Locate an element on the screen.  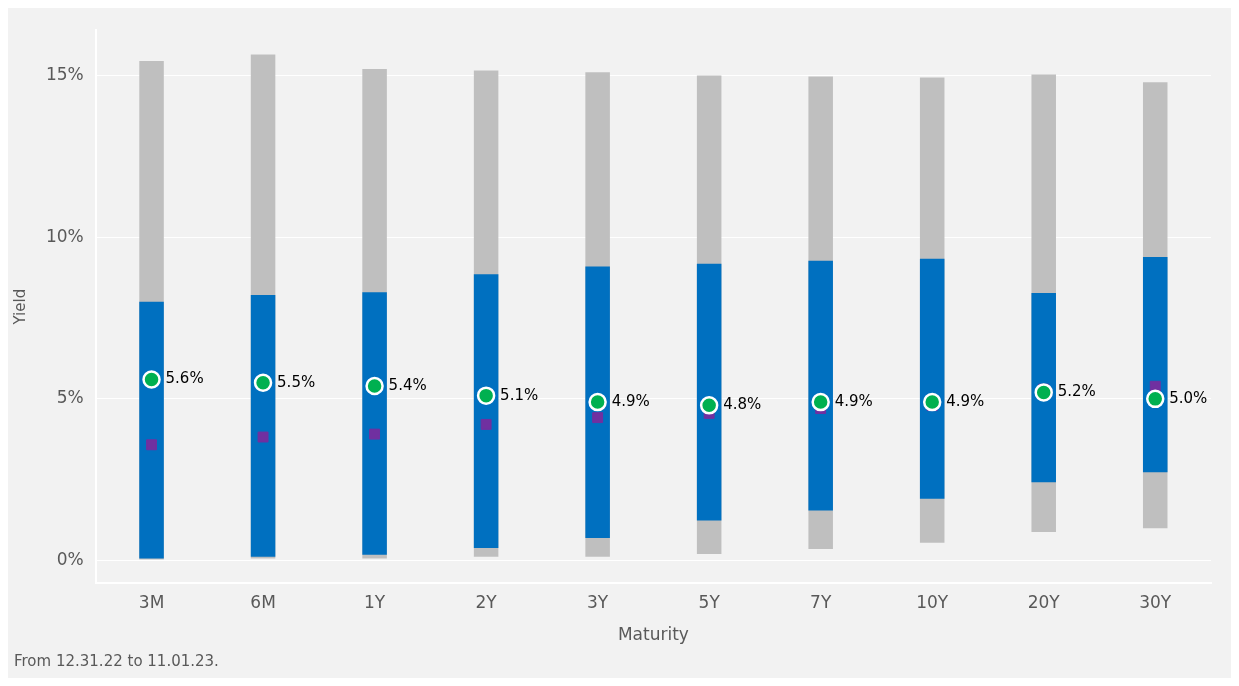
data-label: 4.8% is located at coordinates (742, 404).